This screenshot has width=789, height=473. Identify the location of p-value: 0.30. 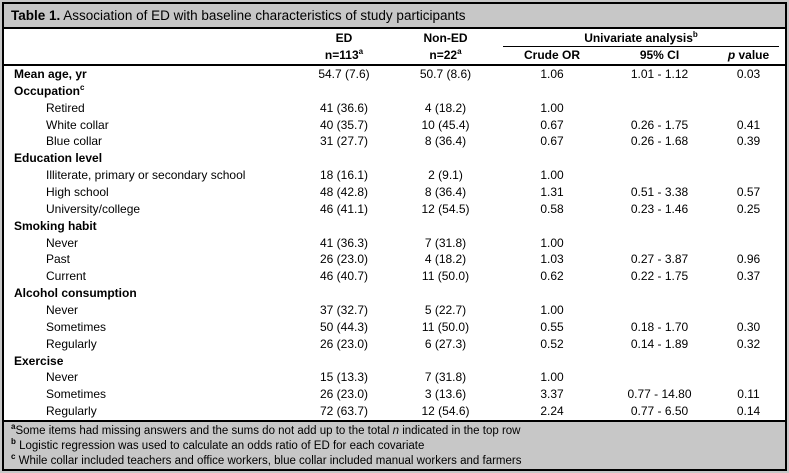
(748, 326).